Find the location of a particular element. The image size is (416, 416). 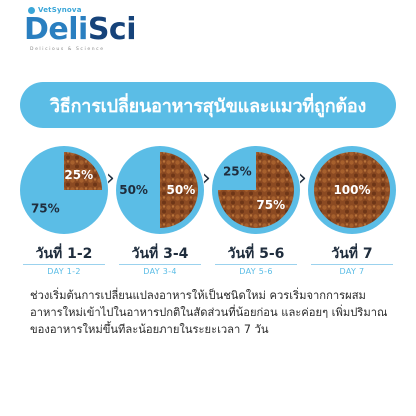

old-food-percent-label: 75% is located at coordinates (45, 209).